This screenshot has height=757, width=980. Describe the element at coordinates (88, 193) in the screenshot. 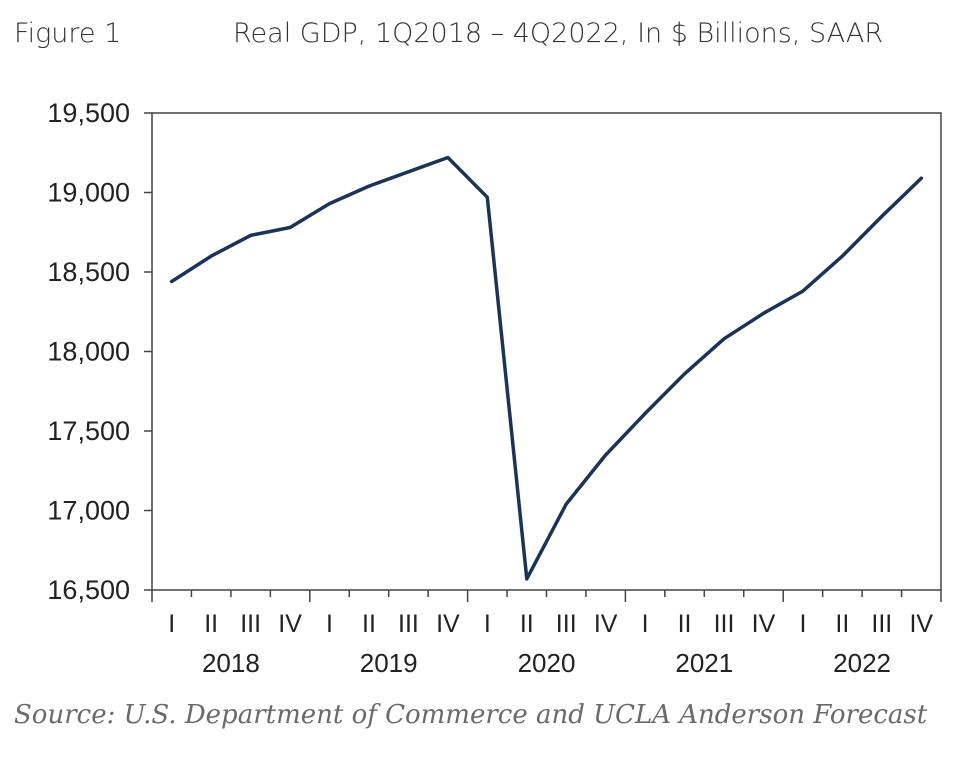

I see `y-tick-label: 19,000` at that location.